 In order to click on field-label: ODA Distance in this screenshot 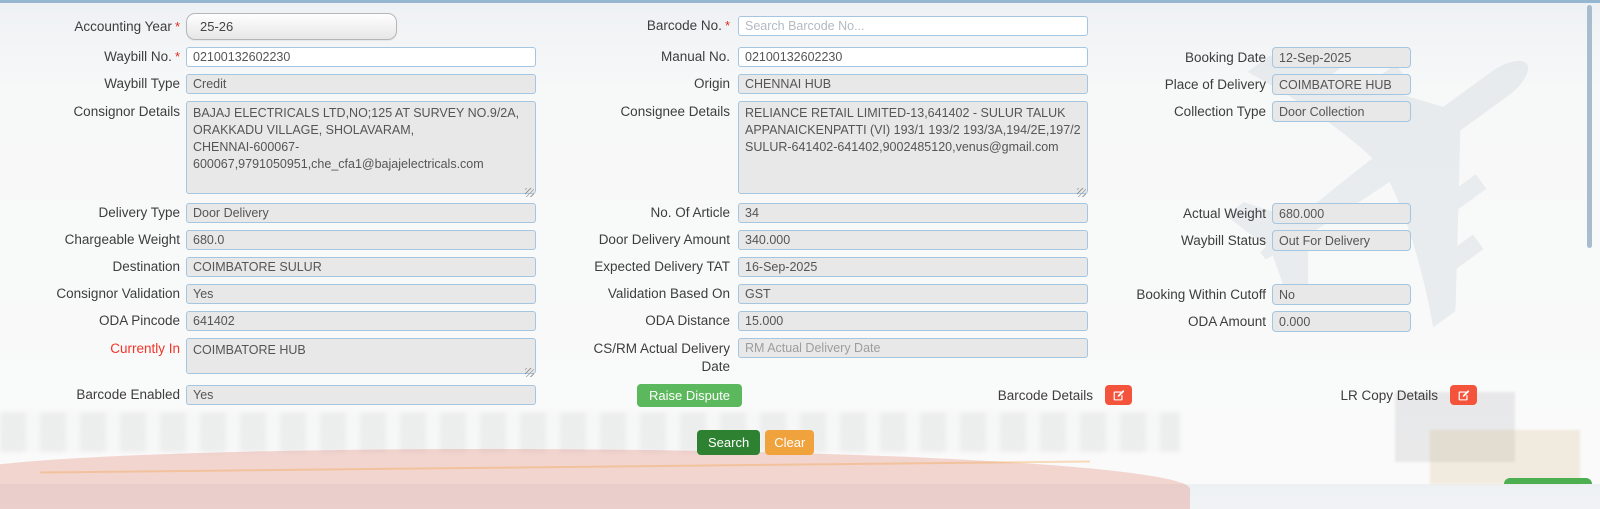, I will do `click(687, 320)`.